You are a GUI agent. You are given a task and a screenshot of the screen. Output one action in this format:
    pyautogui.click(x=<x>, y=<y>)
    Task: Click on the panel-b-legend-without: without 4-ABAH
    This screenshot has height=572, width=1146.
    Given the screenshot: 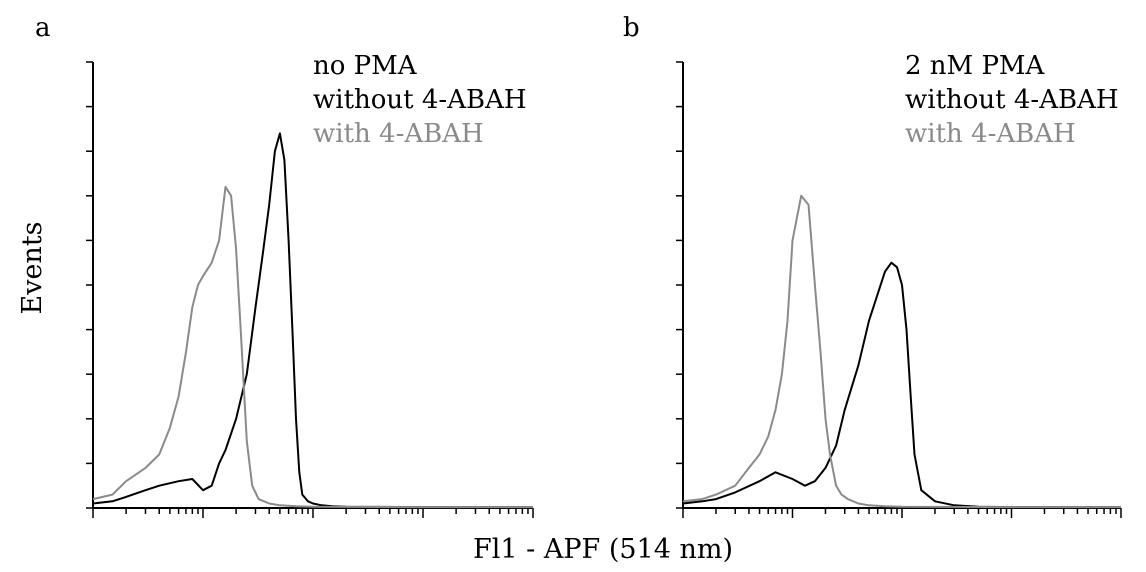 What is the action you would take?
    pyautogui.click(x=1012, y=100)
    